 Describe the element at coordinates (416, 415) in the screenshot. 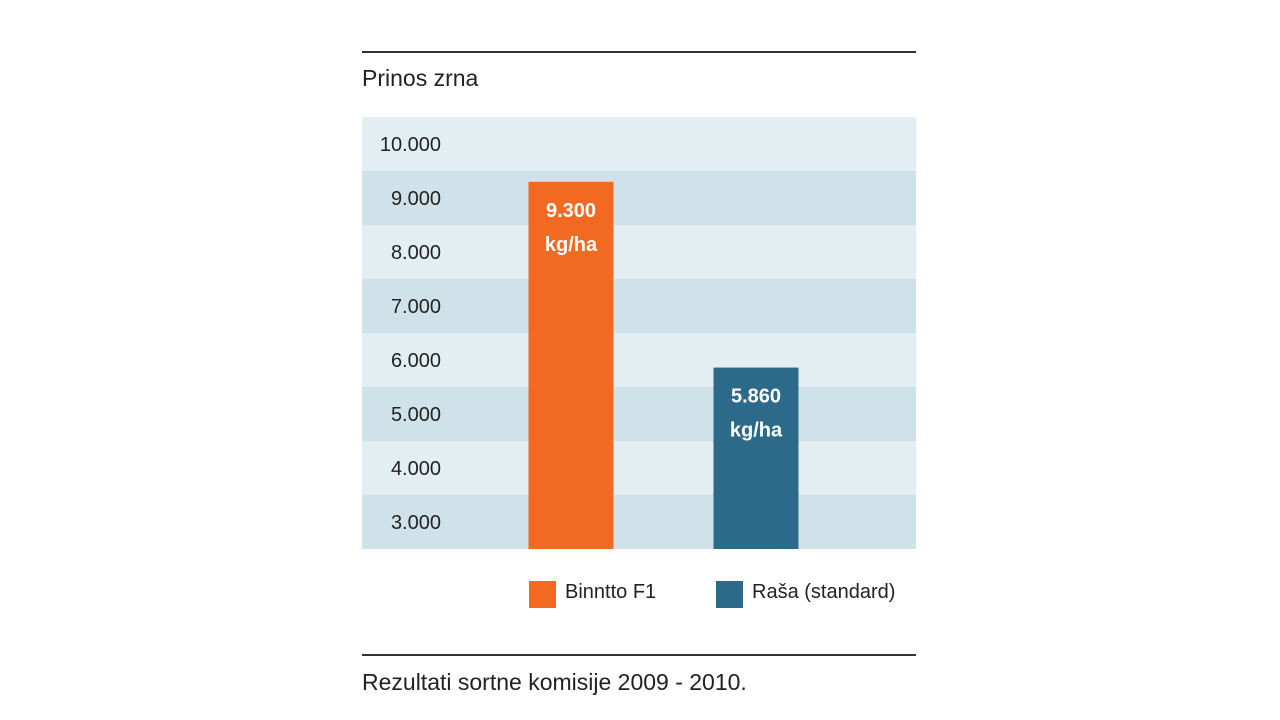

I see `y-tick-label: 5.000` at that location.